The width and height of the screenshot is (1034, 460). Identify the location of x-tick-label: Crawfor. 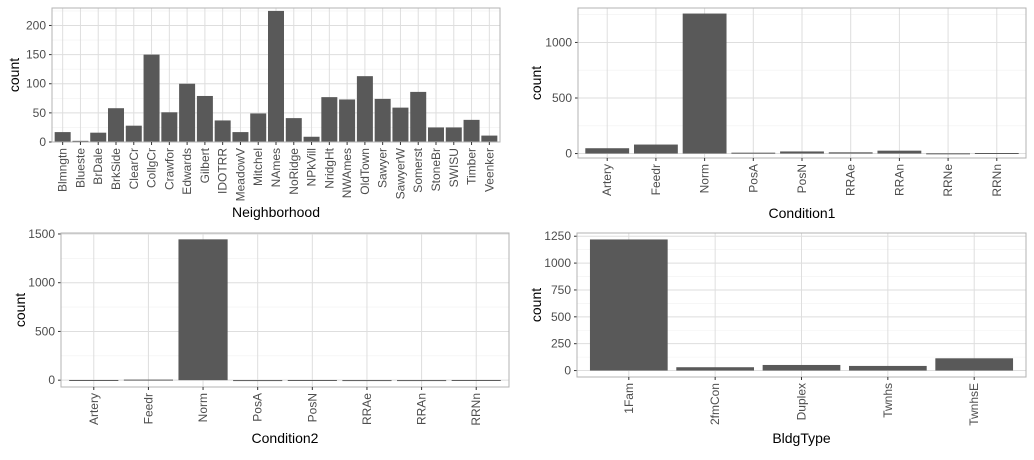
(169, 169).